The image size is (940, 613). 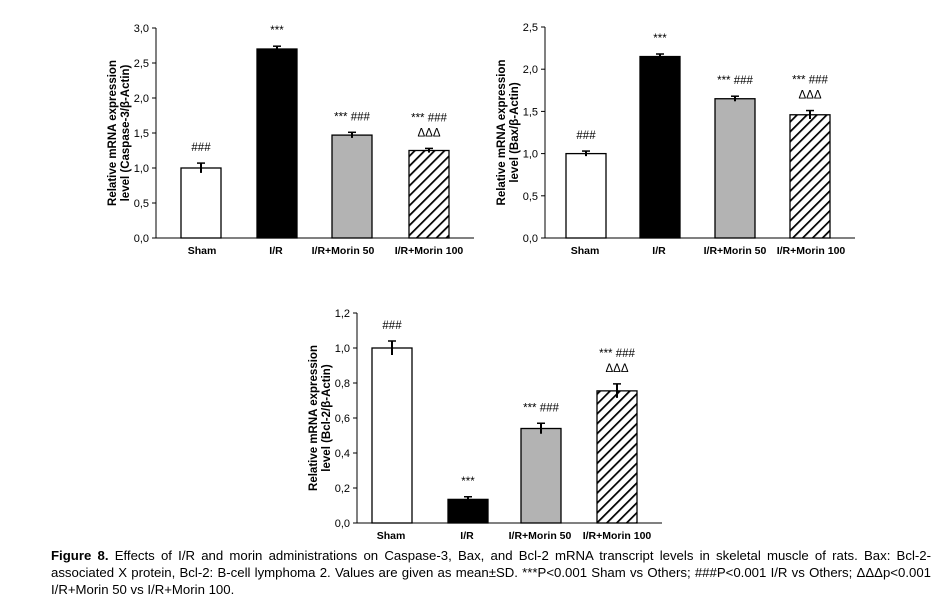 I want to click on y-tick-label: 0,4, so click(x=342, y=454).